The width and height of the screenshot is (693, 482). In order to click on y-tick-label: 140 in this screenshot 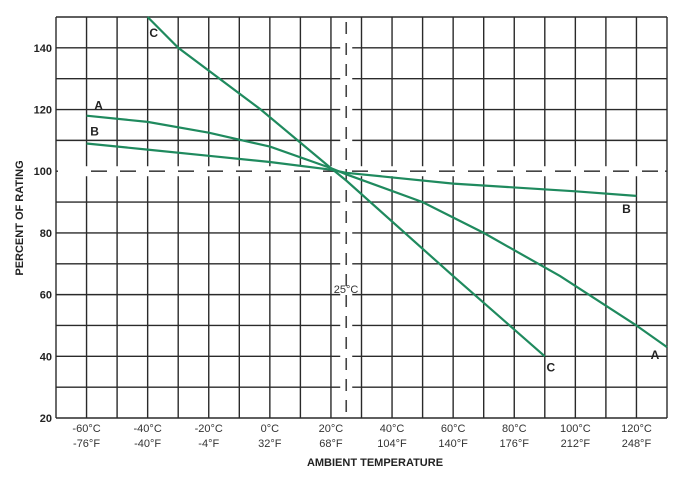, I will do `click(43, 49)`.